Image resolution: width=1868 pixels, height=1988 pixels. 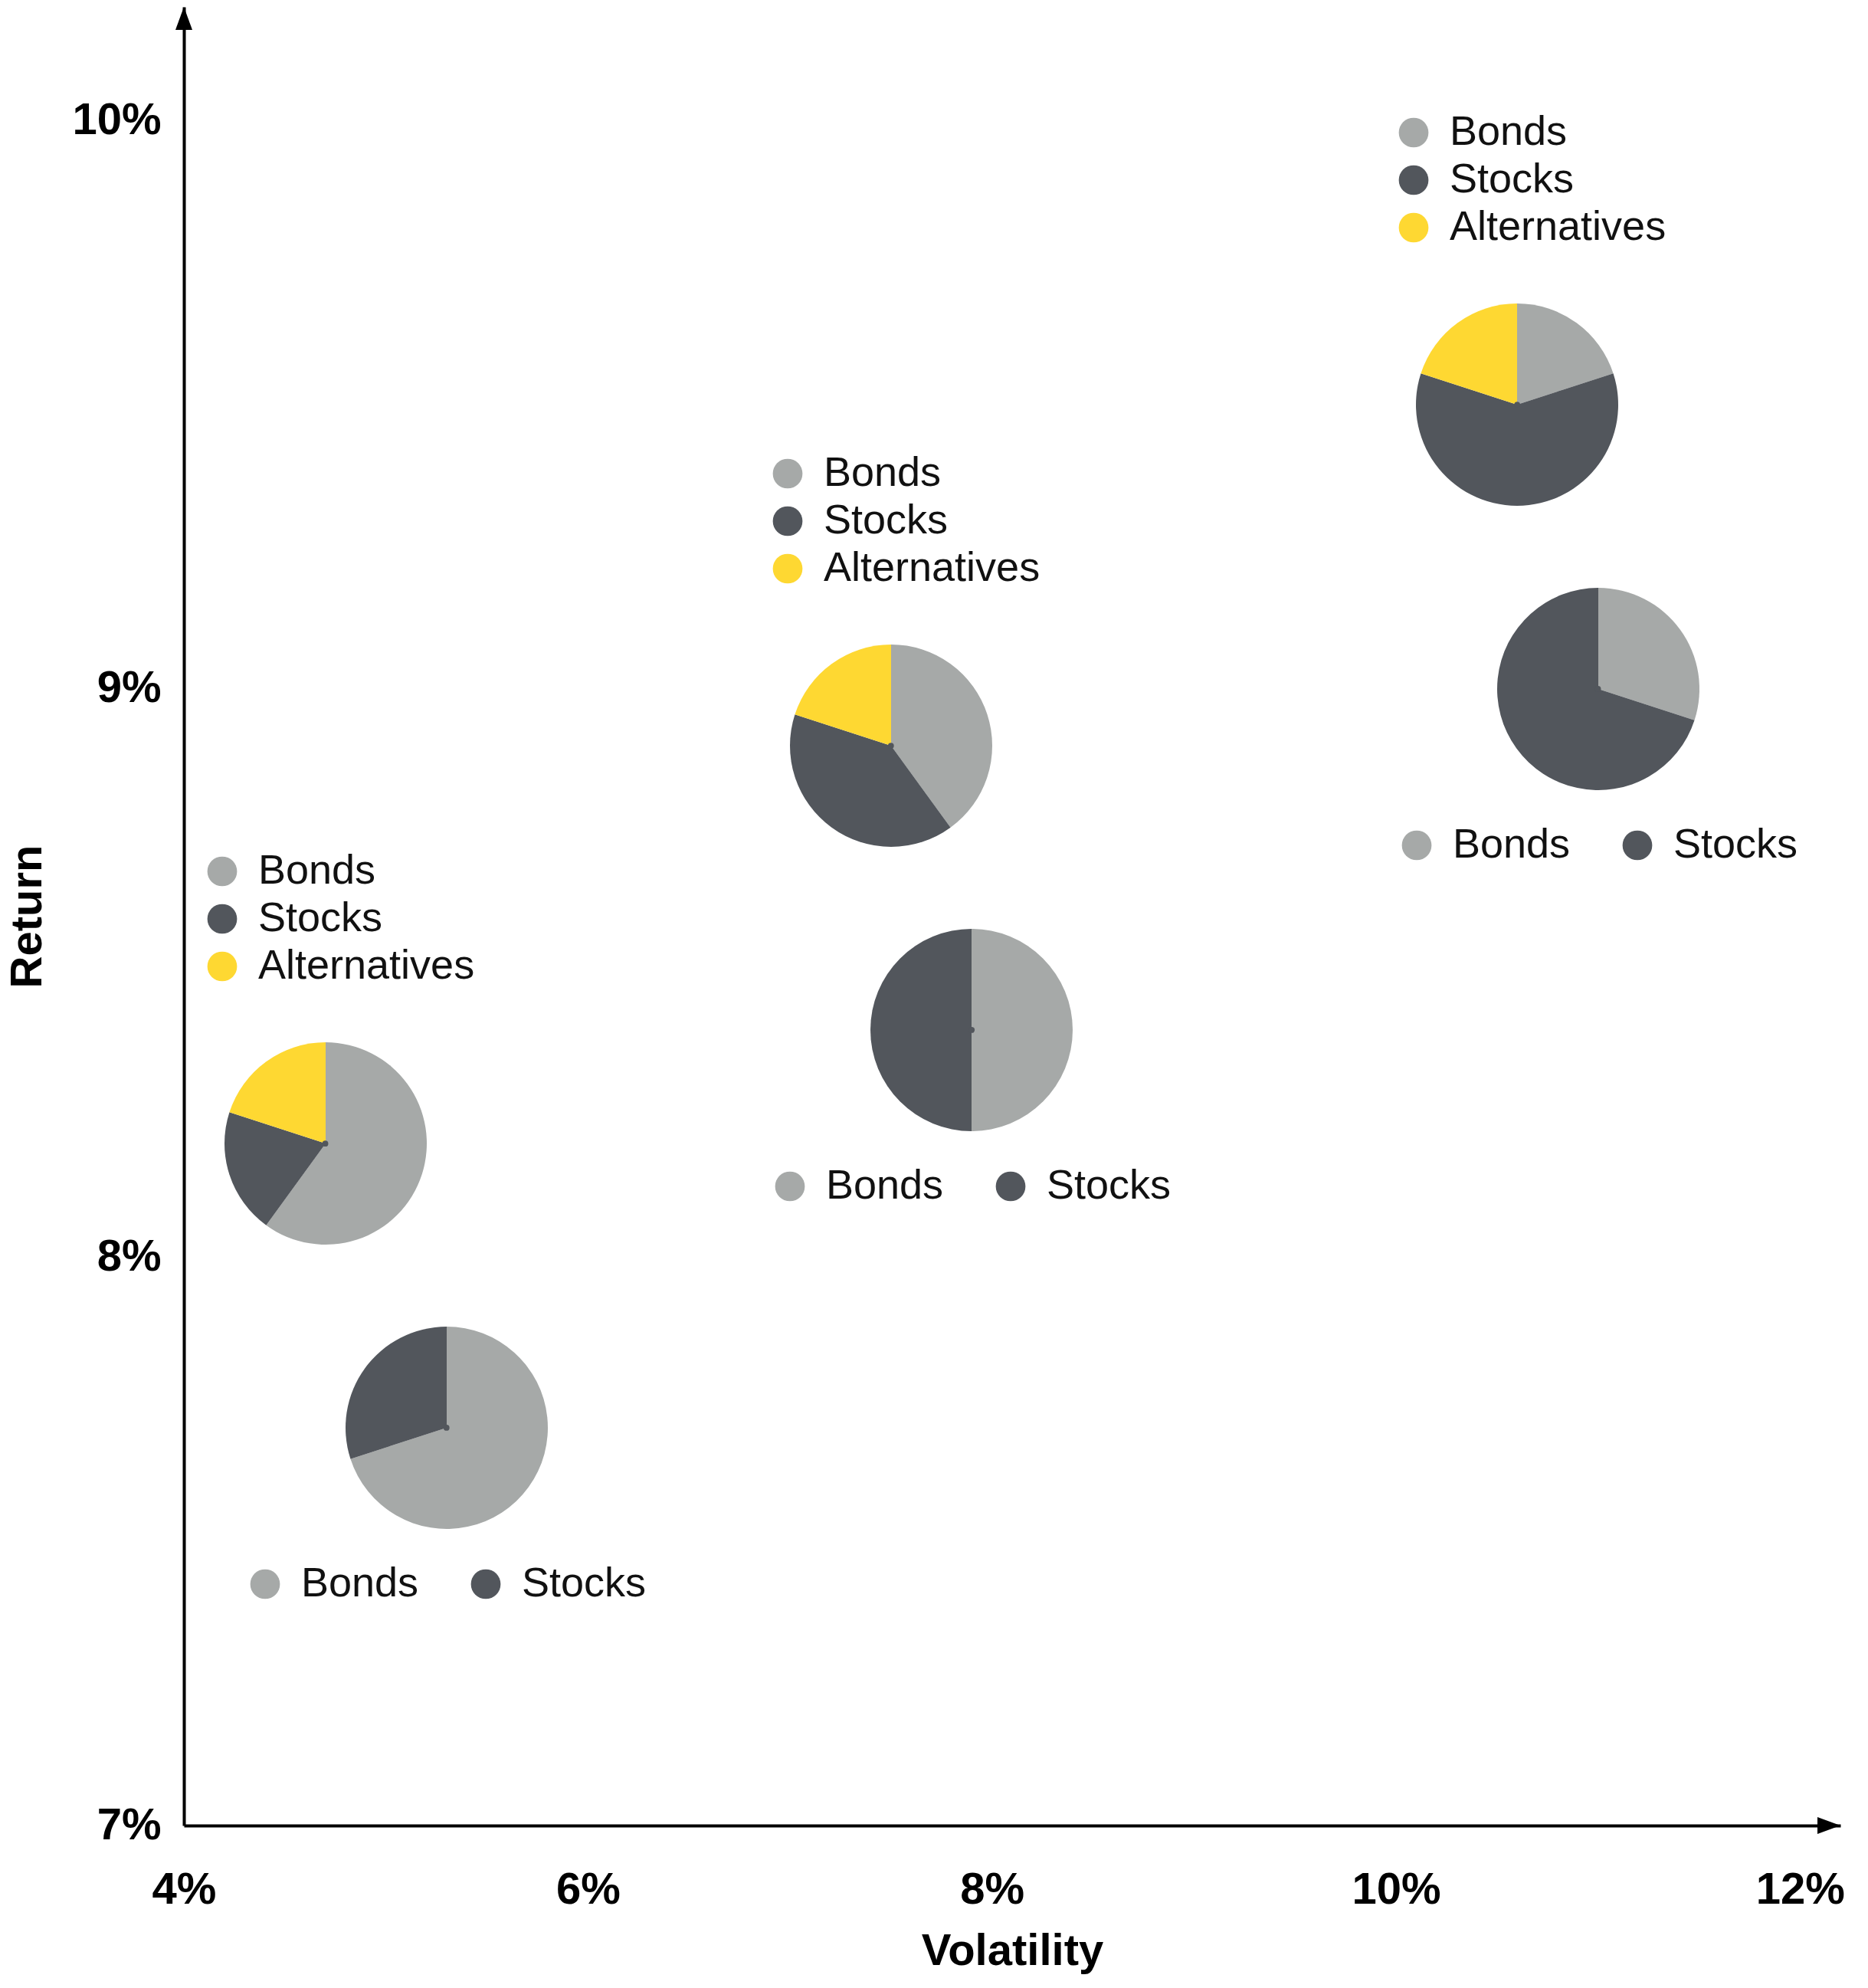 I want to click on x-tick-label: 4%, so click(x=184, y=1887).